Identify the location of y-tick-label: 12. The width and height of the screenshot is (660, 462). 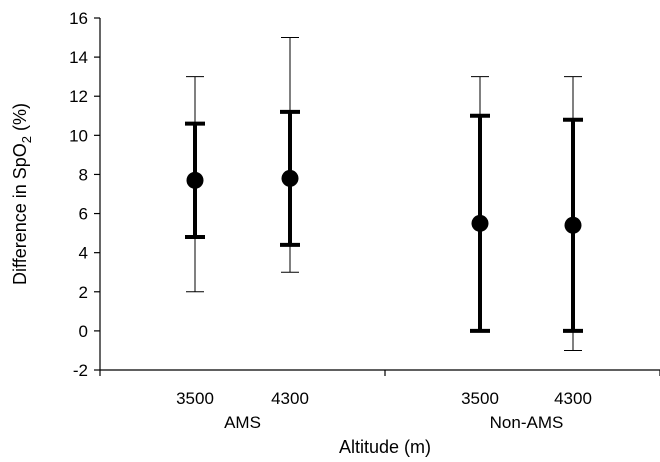
(78, 96).